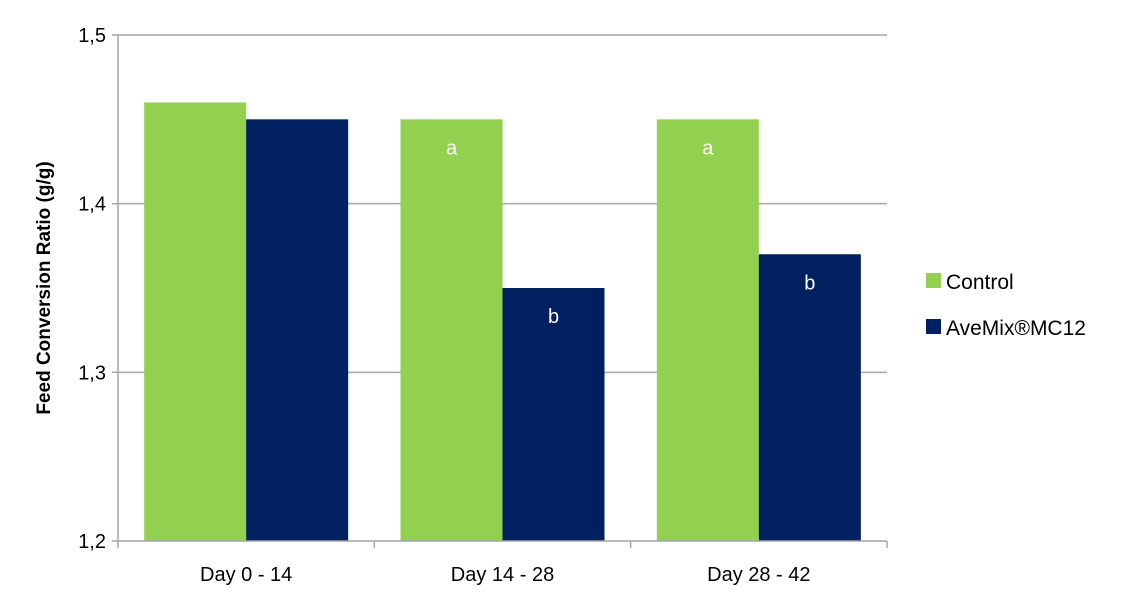 This screenshot has width=1133, height=610. Describe the element at coordinates (758, 575) in the screenshot. I see `x-tick-label: Day 28 - 42` at that location.